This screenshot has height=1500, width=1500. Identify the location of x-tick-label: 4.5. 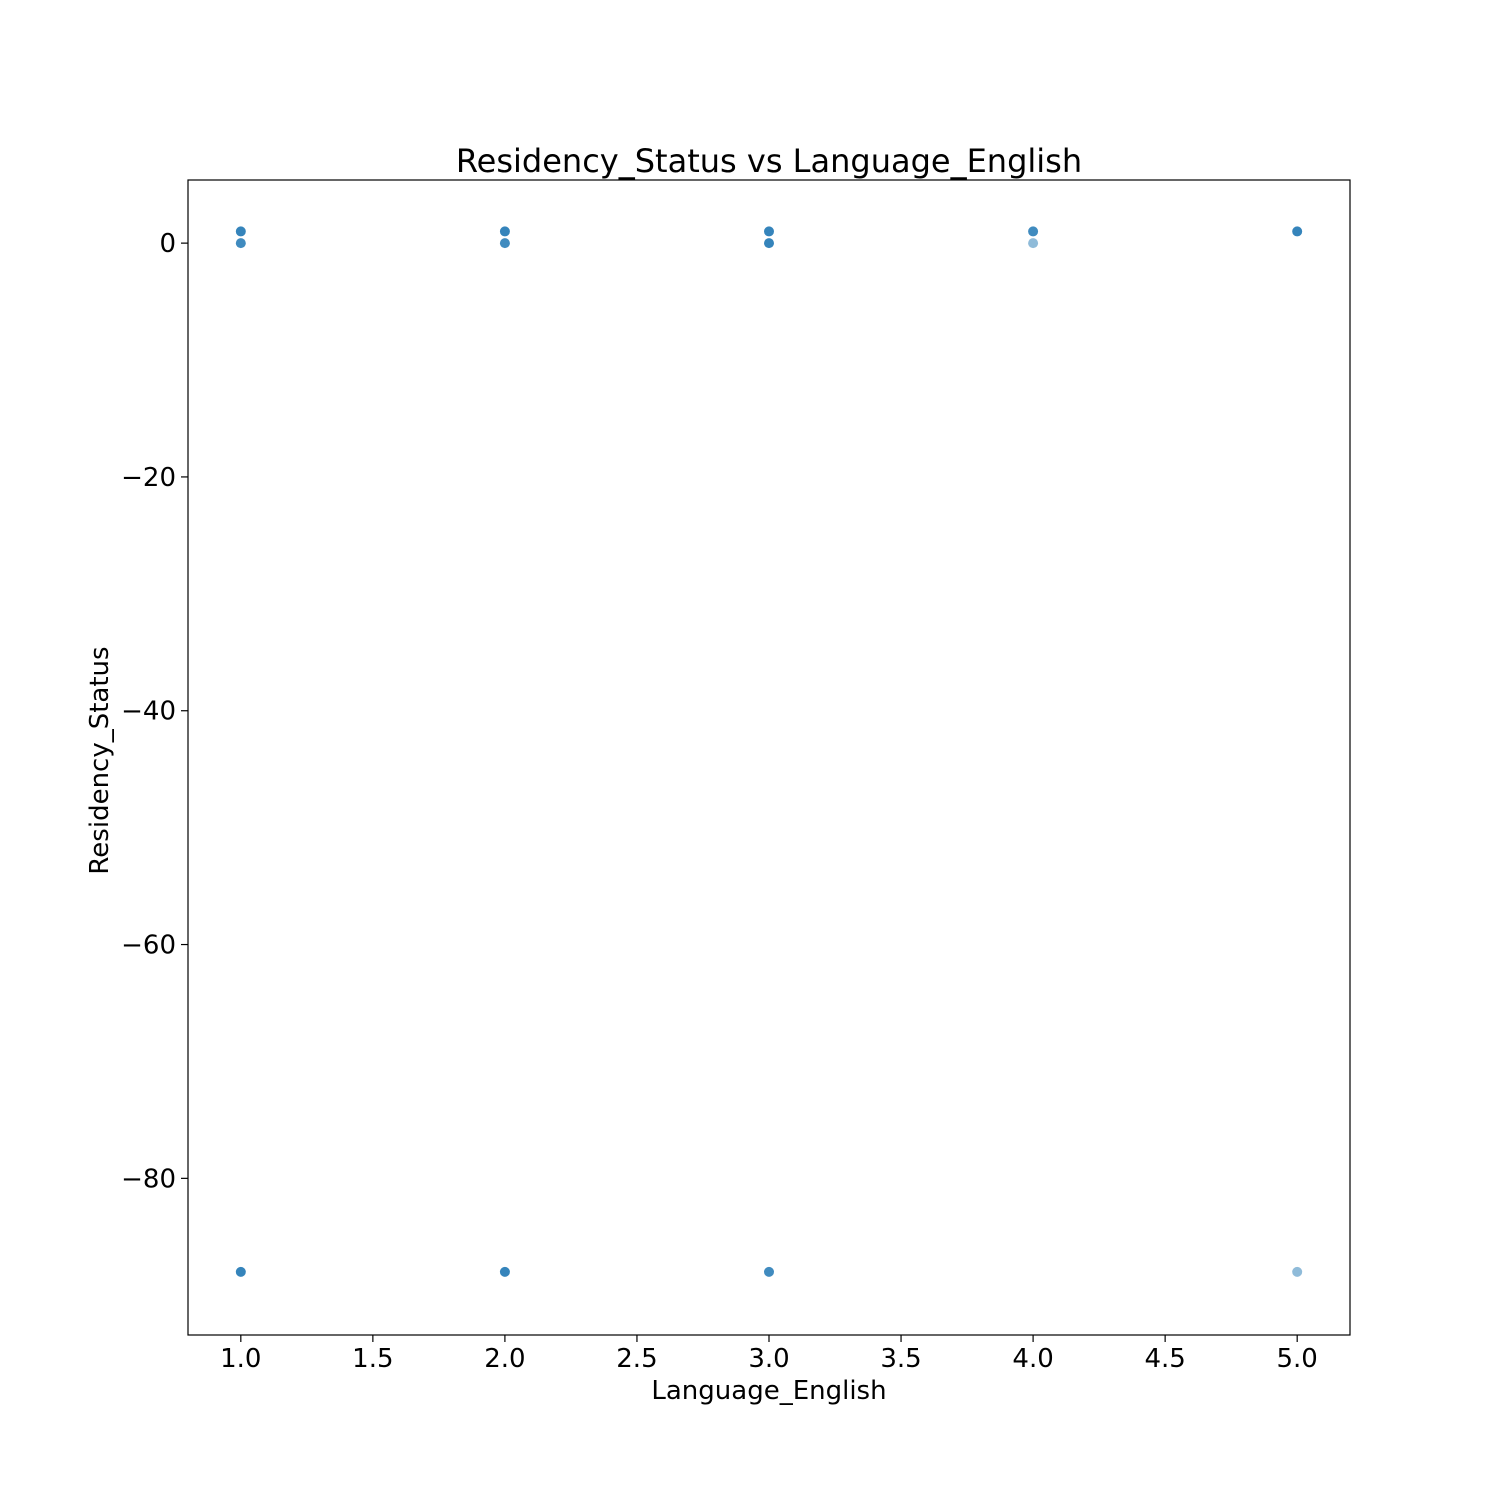
(1164, 1359).